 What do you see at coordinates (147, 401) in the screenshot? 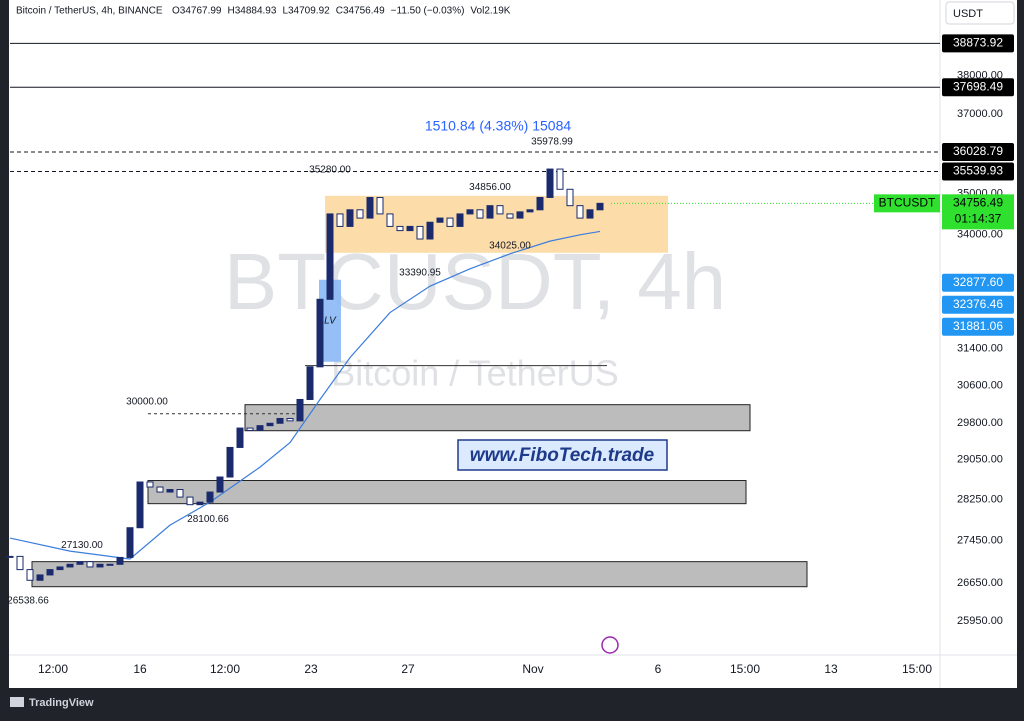
I see `price-annotation: 30000.00` at bounding box center [147, 401].